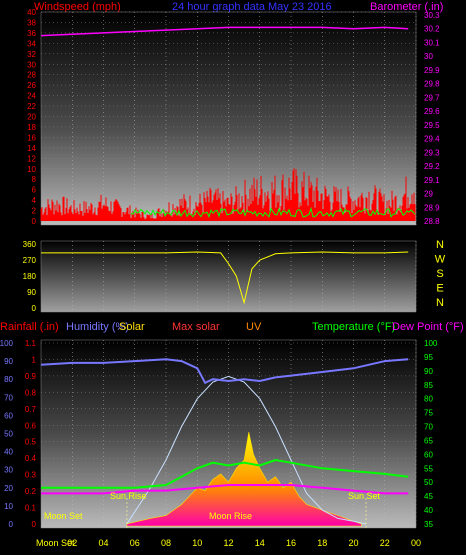 This screenshot has height=555, width=466. I want to click on barometer-tick: 29.4, so click(432, 139).